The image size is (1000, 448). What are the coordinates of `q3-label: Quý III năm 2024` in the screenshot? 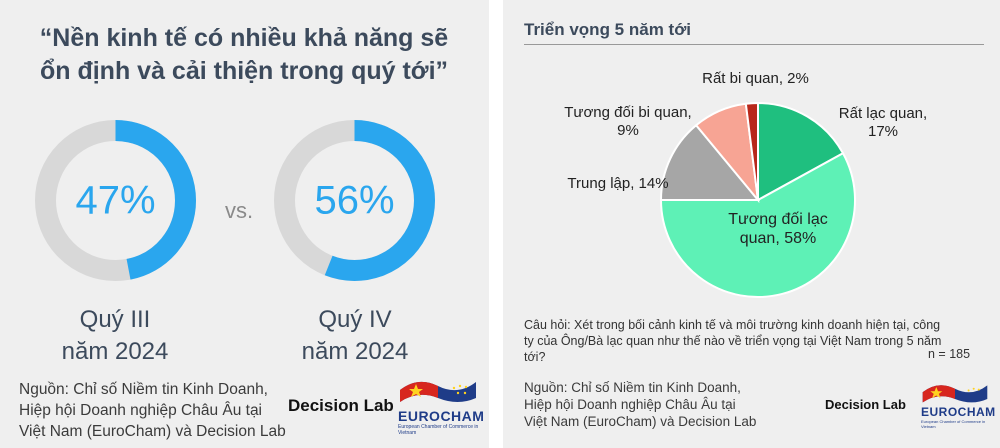 It's located at (115, 336).